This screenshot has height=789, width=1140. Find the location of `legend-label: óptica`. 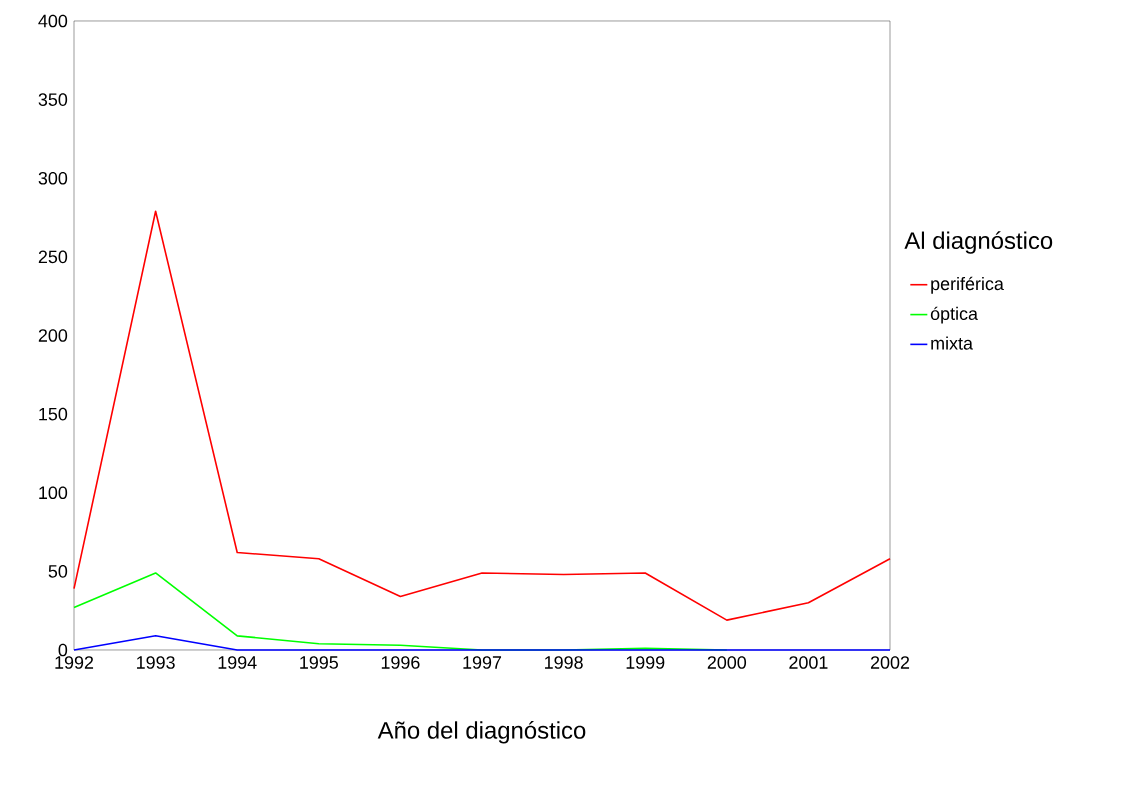

legend-label: óptica is located at coordinates (954, 315).